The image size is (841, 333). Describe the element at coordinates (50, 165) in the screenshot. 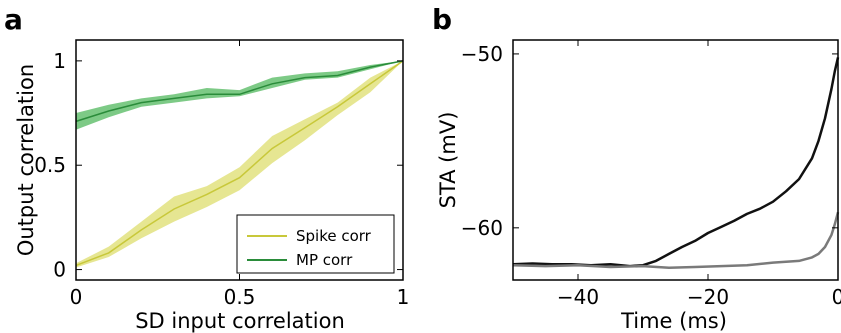

I see `panel-a-ytick-label: 0.5` at that location.